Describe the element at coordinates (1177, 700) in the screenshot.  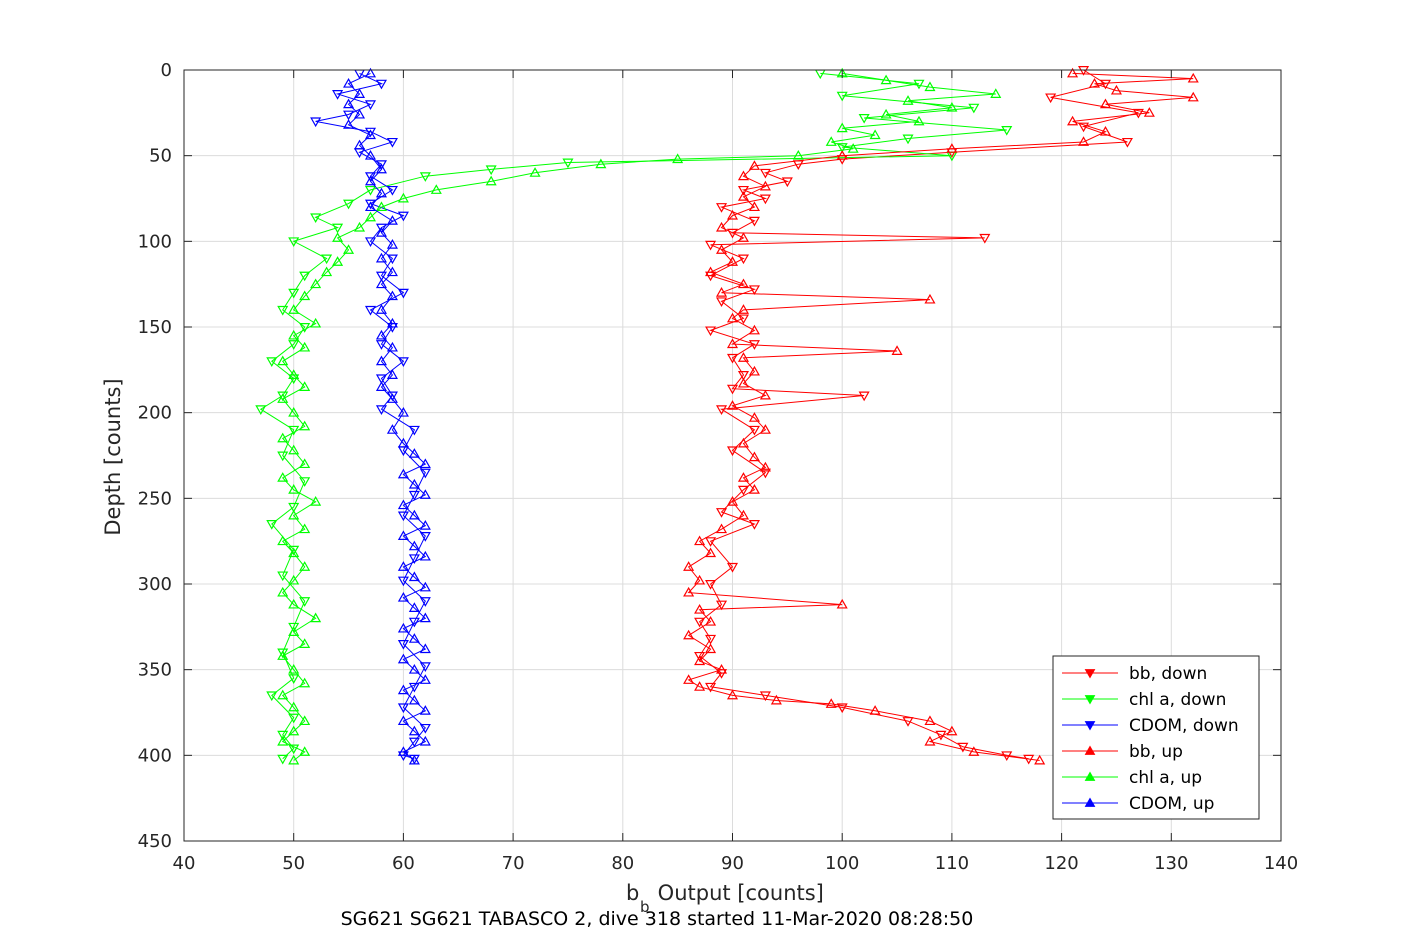
I see `legend-entry-label: chl a, down` at that location.